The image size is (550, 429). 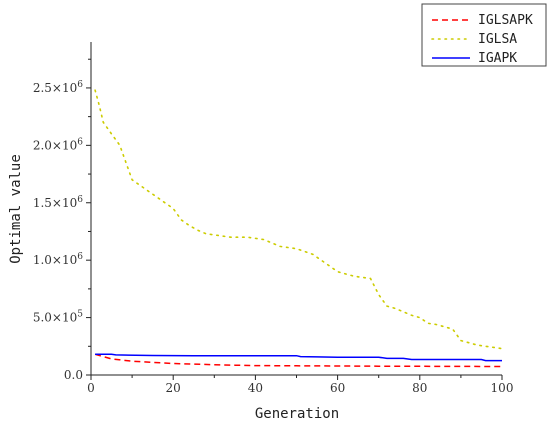 I want to click on series-line-igapk, so click(x=298, y=357).